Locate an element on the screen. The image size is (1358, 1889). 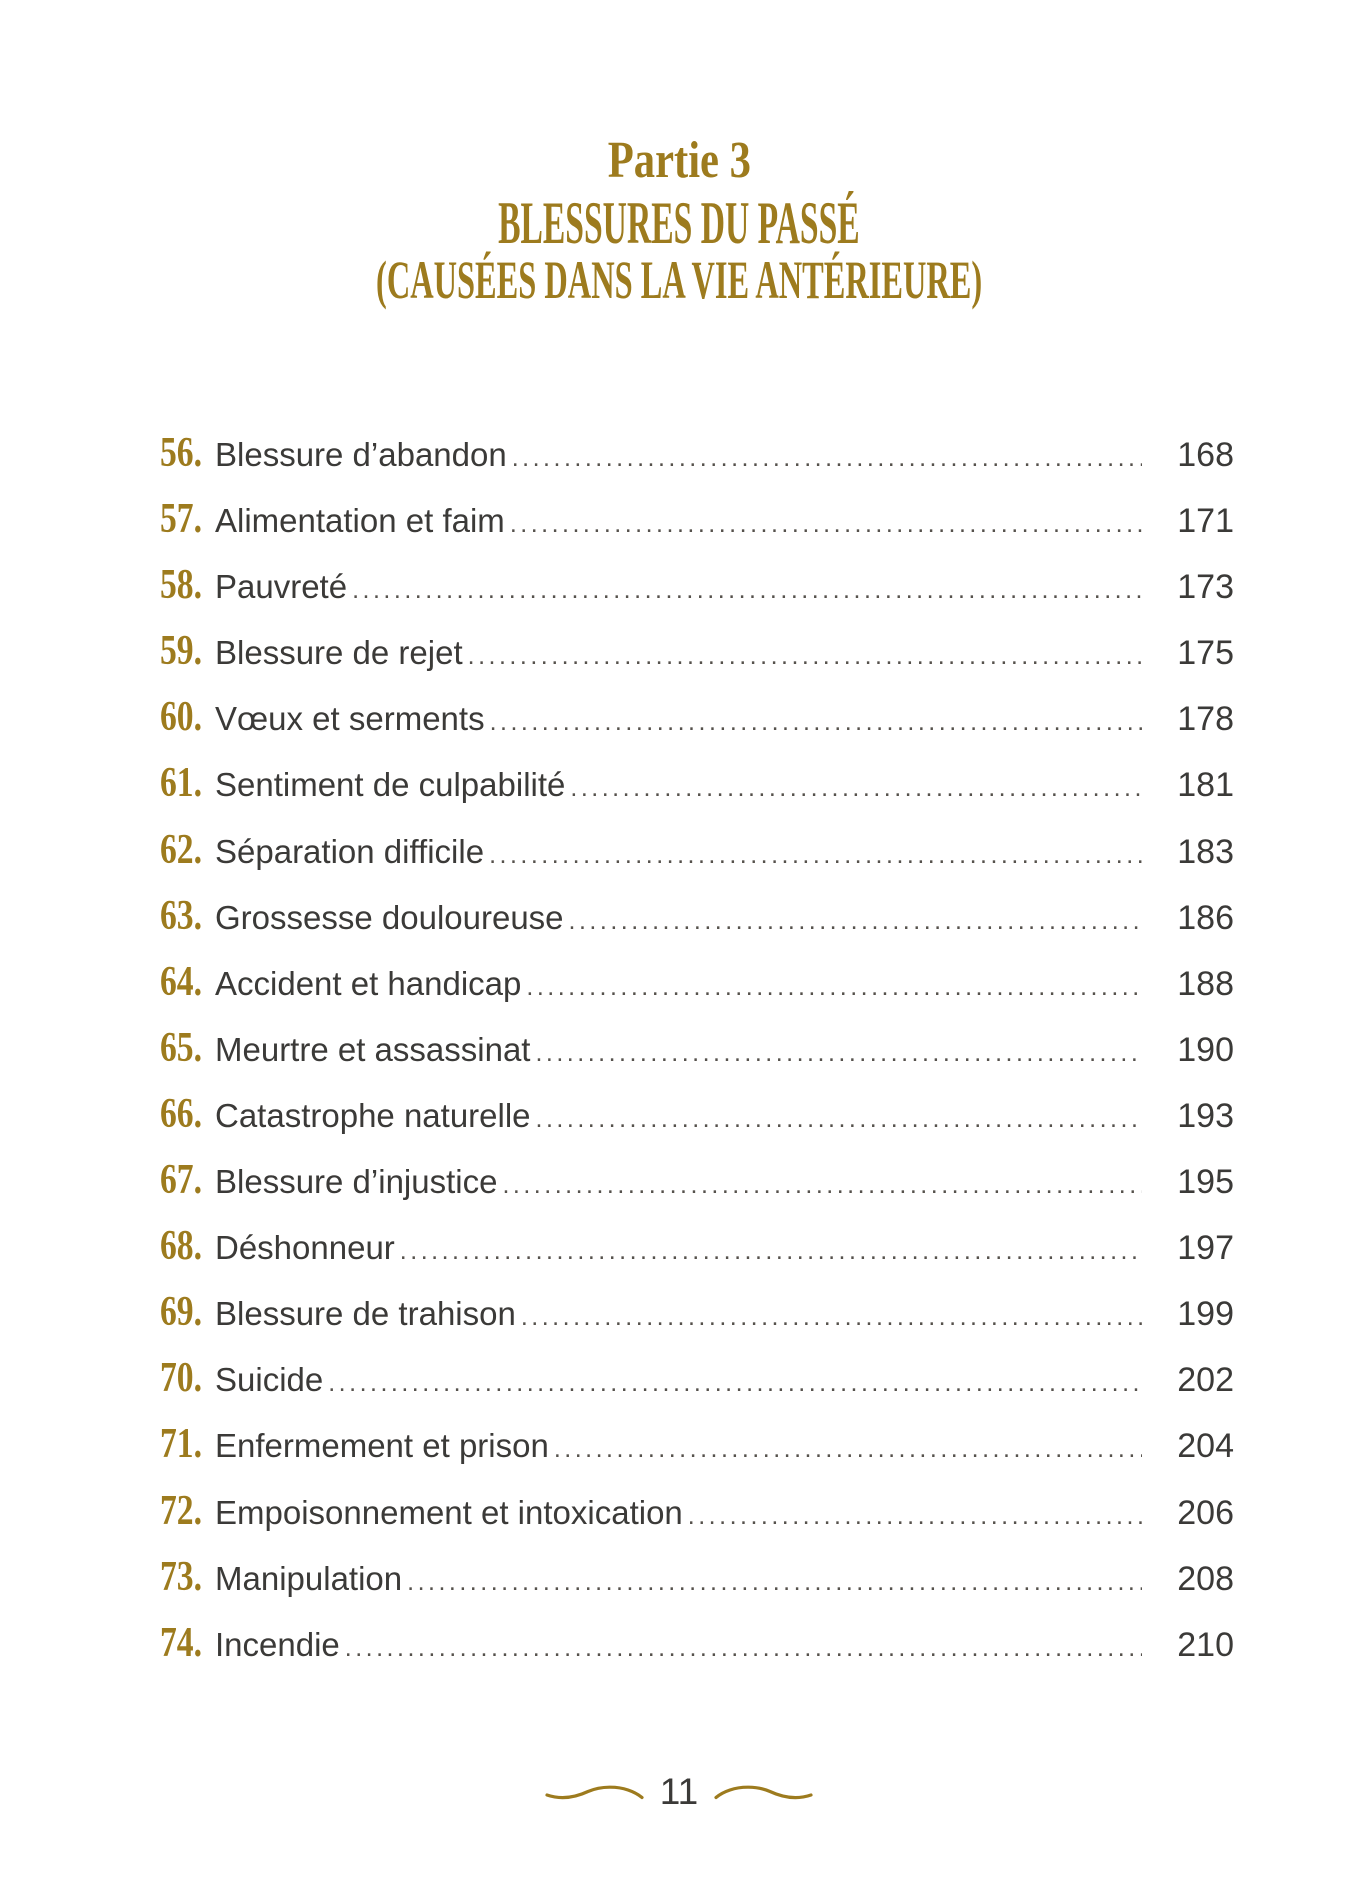
toc-entry-label: Séparation difficile is located at coordinates (350, 851).